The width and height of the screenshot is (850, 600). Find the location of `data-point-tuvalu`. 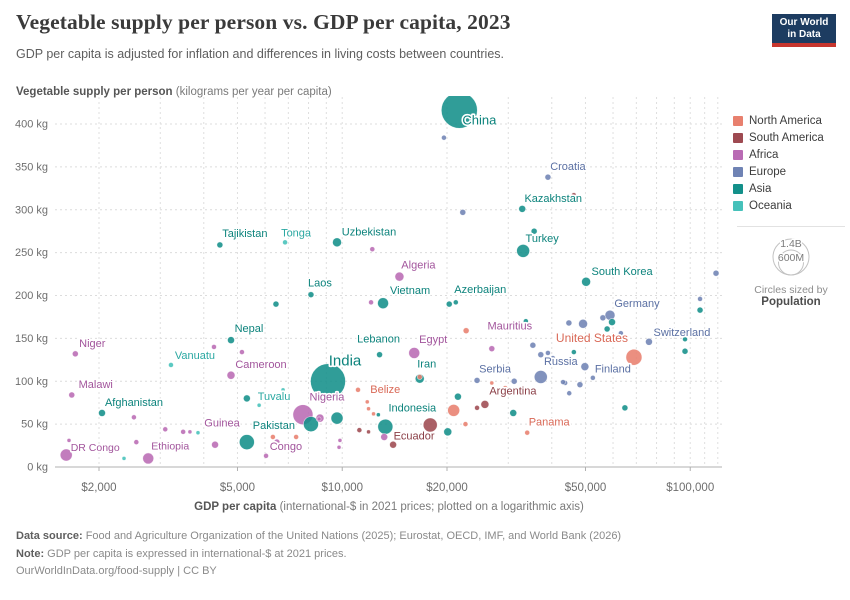

data-point-tuvalu is located at coordinates (283, 390).